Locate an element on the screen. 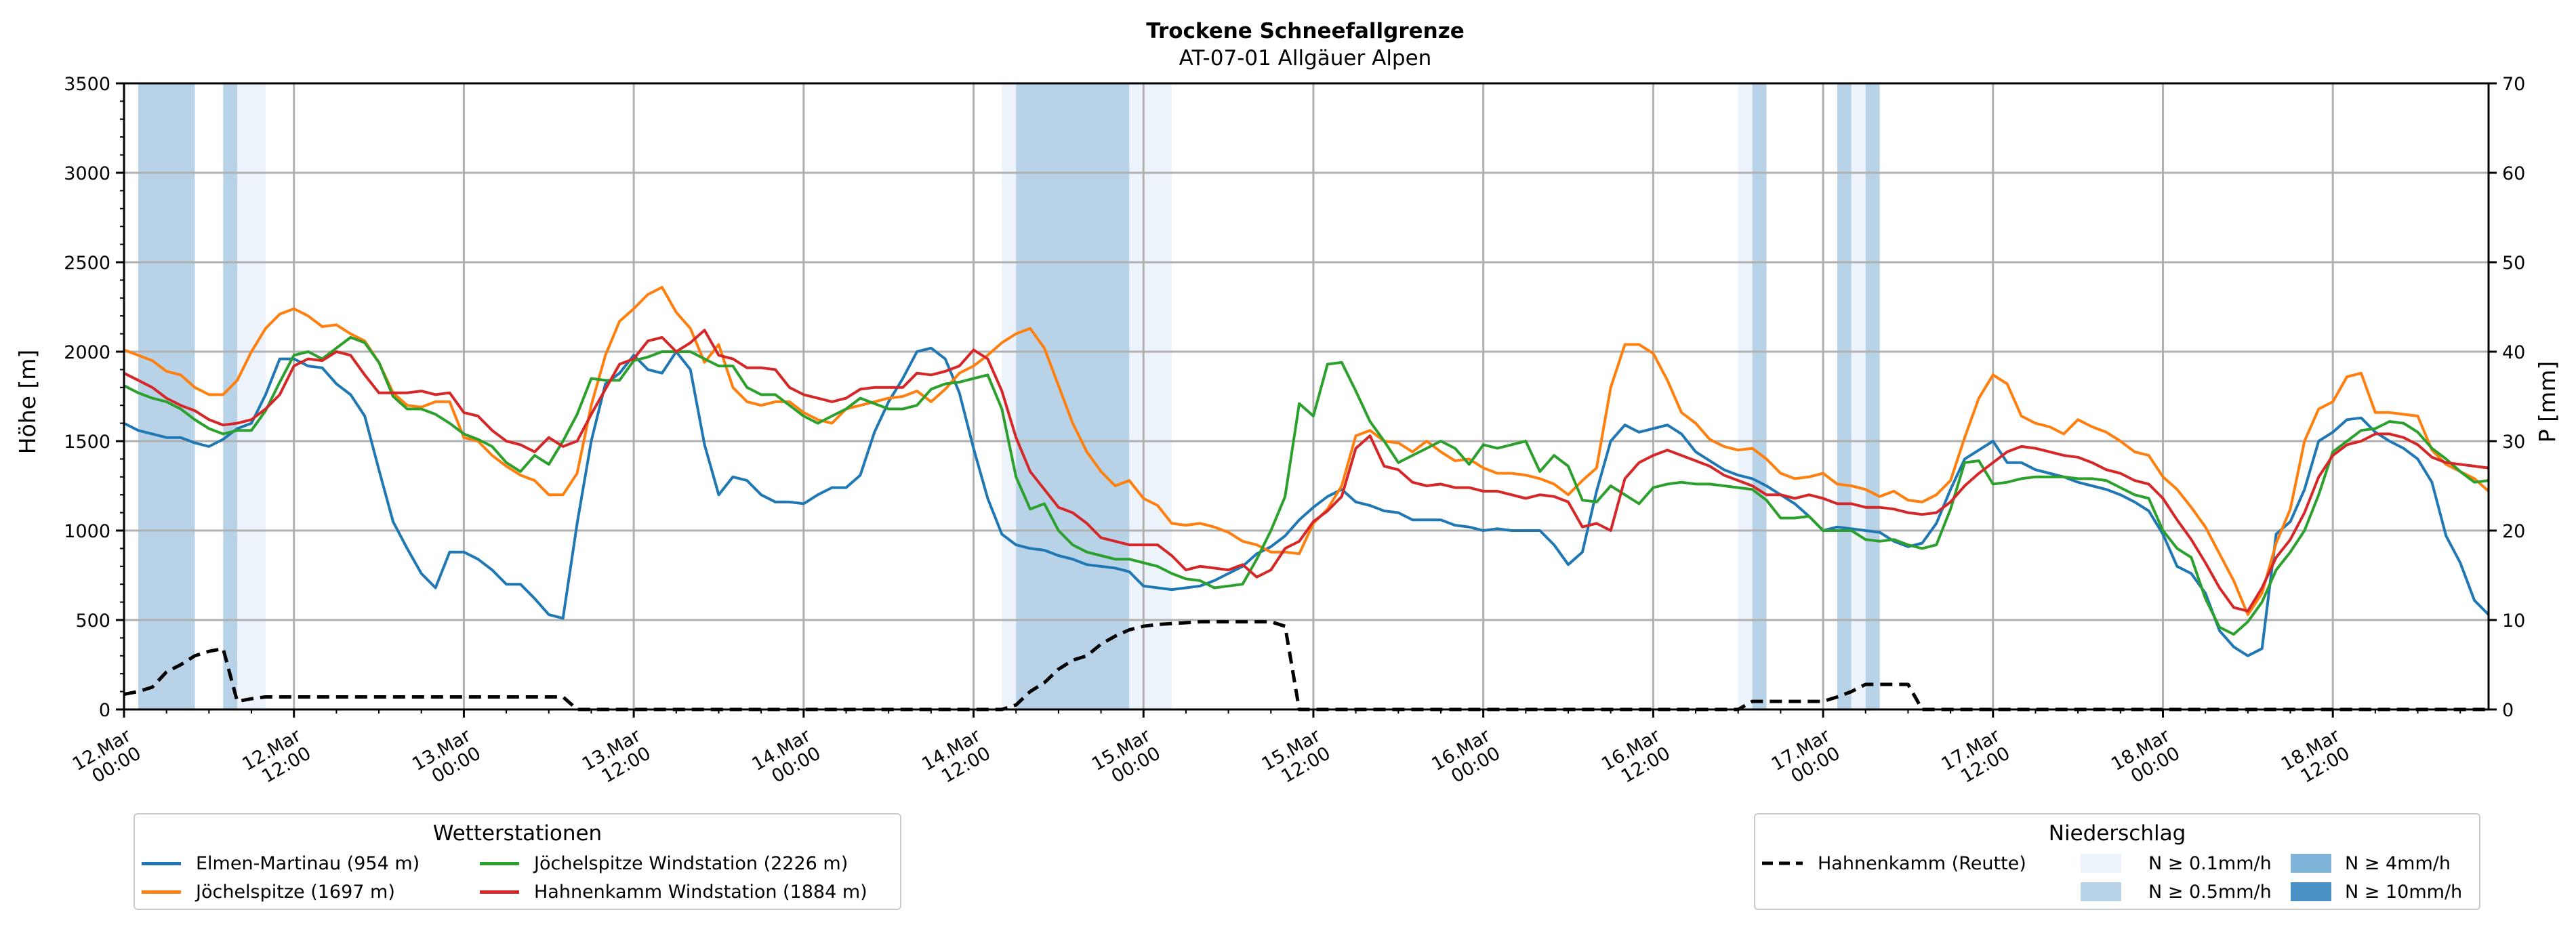 The image size is (2576, 929). legend-label-reutte: Hahnenkamm (Reutte) is located at coordinates (1922, 863).